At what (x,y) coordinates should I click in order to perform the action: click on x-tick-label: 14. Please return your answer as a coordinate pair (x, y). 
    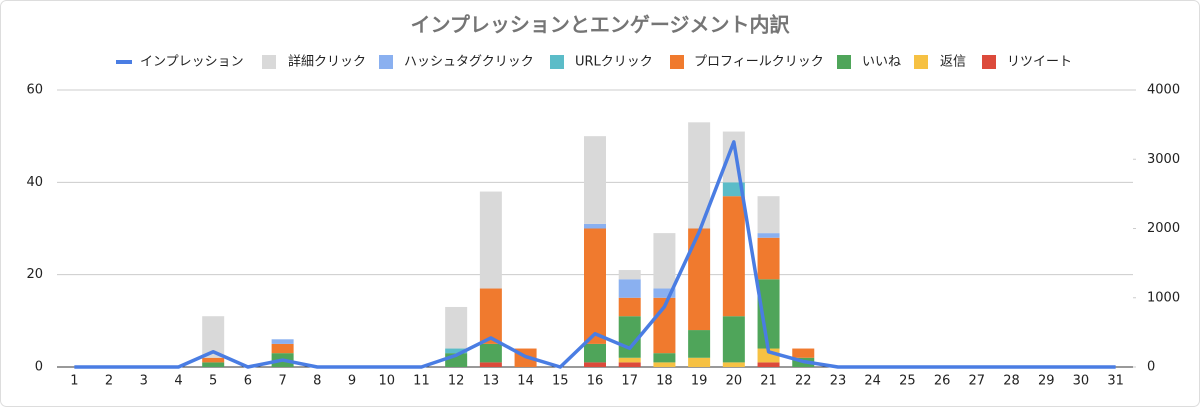
    Looking at the image, I should click on (525, 381).